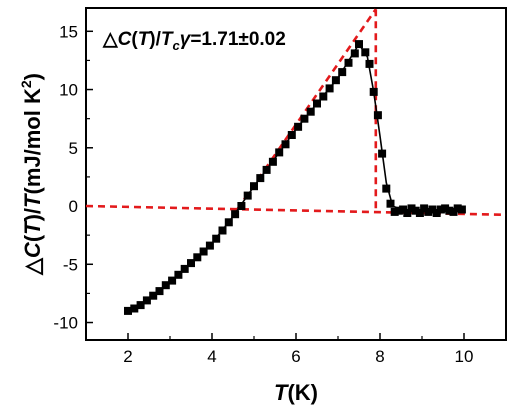  Describe the element at coordinates (73, 206) in the screenshot. I see `y-tick-label: 0` at that location.